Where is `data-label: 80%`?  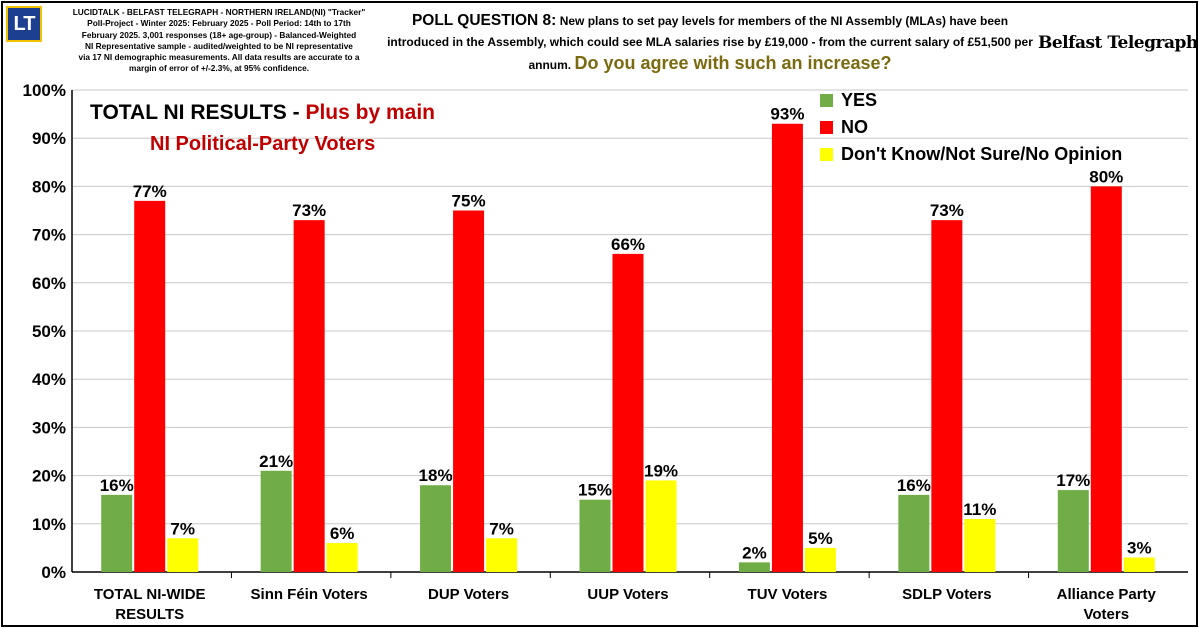 data-label: 80% is located at coordinates (1106, 176).